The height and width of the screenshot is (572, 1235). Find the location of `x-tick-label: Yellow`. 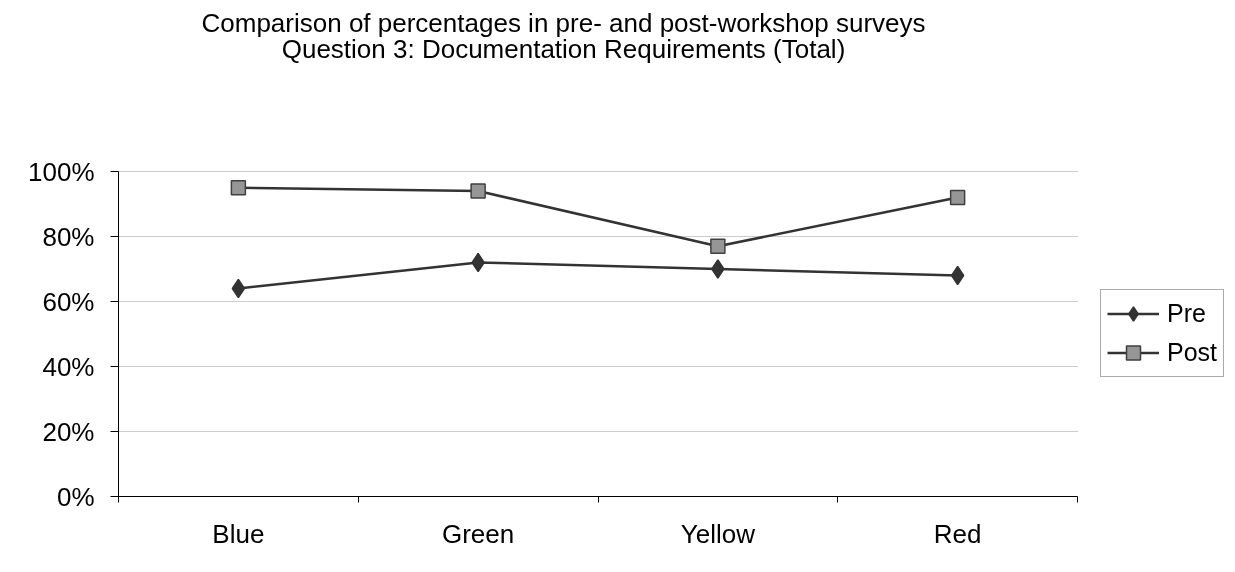

x-tick-label: Yellow is located at coordinates (718, 533).